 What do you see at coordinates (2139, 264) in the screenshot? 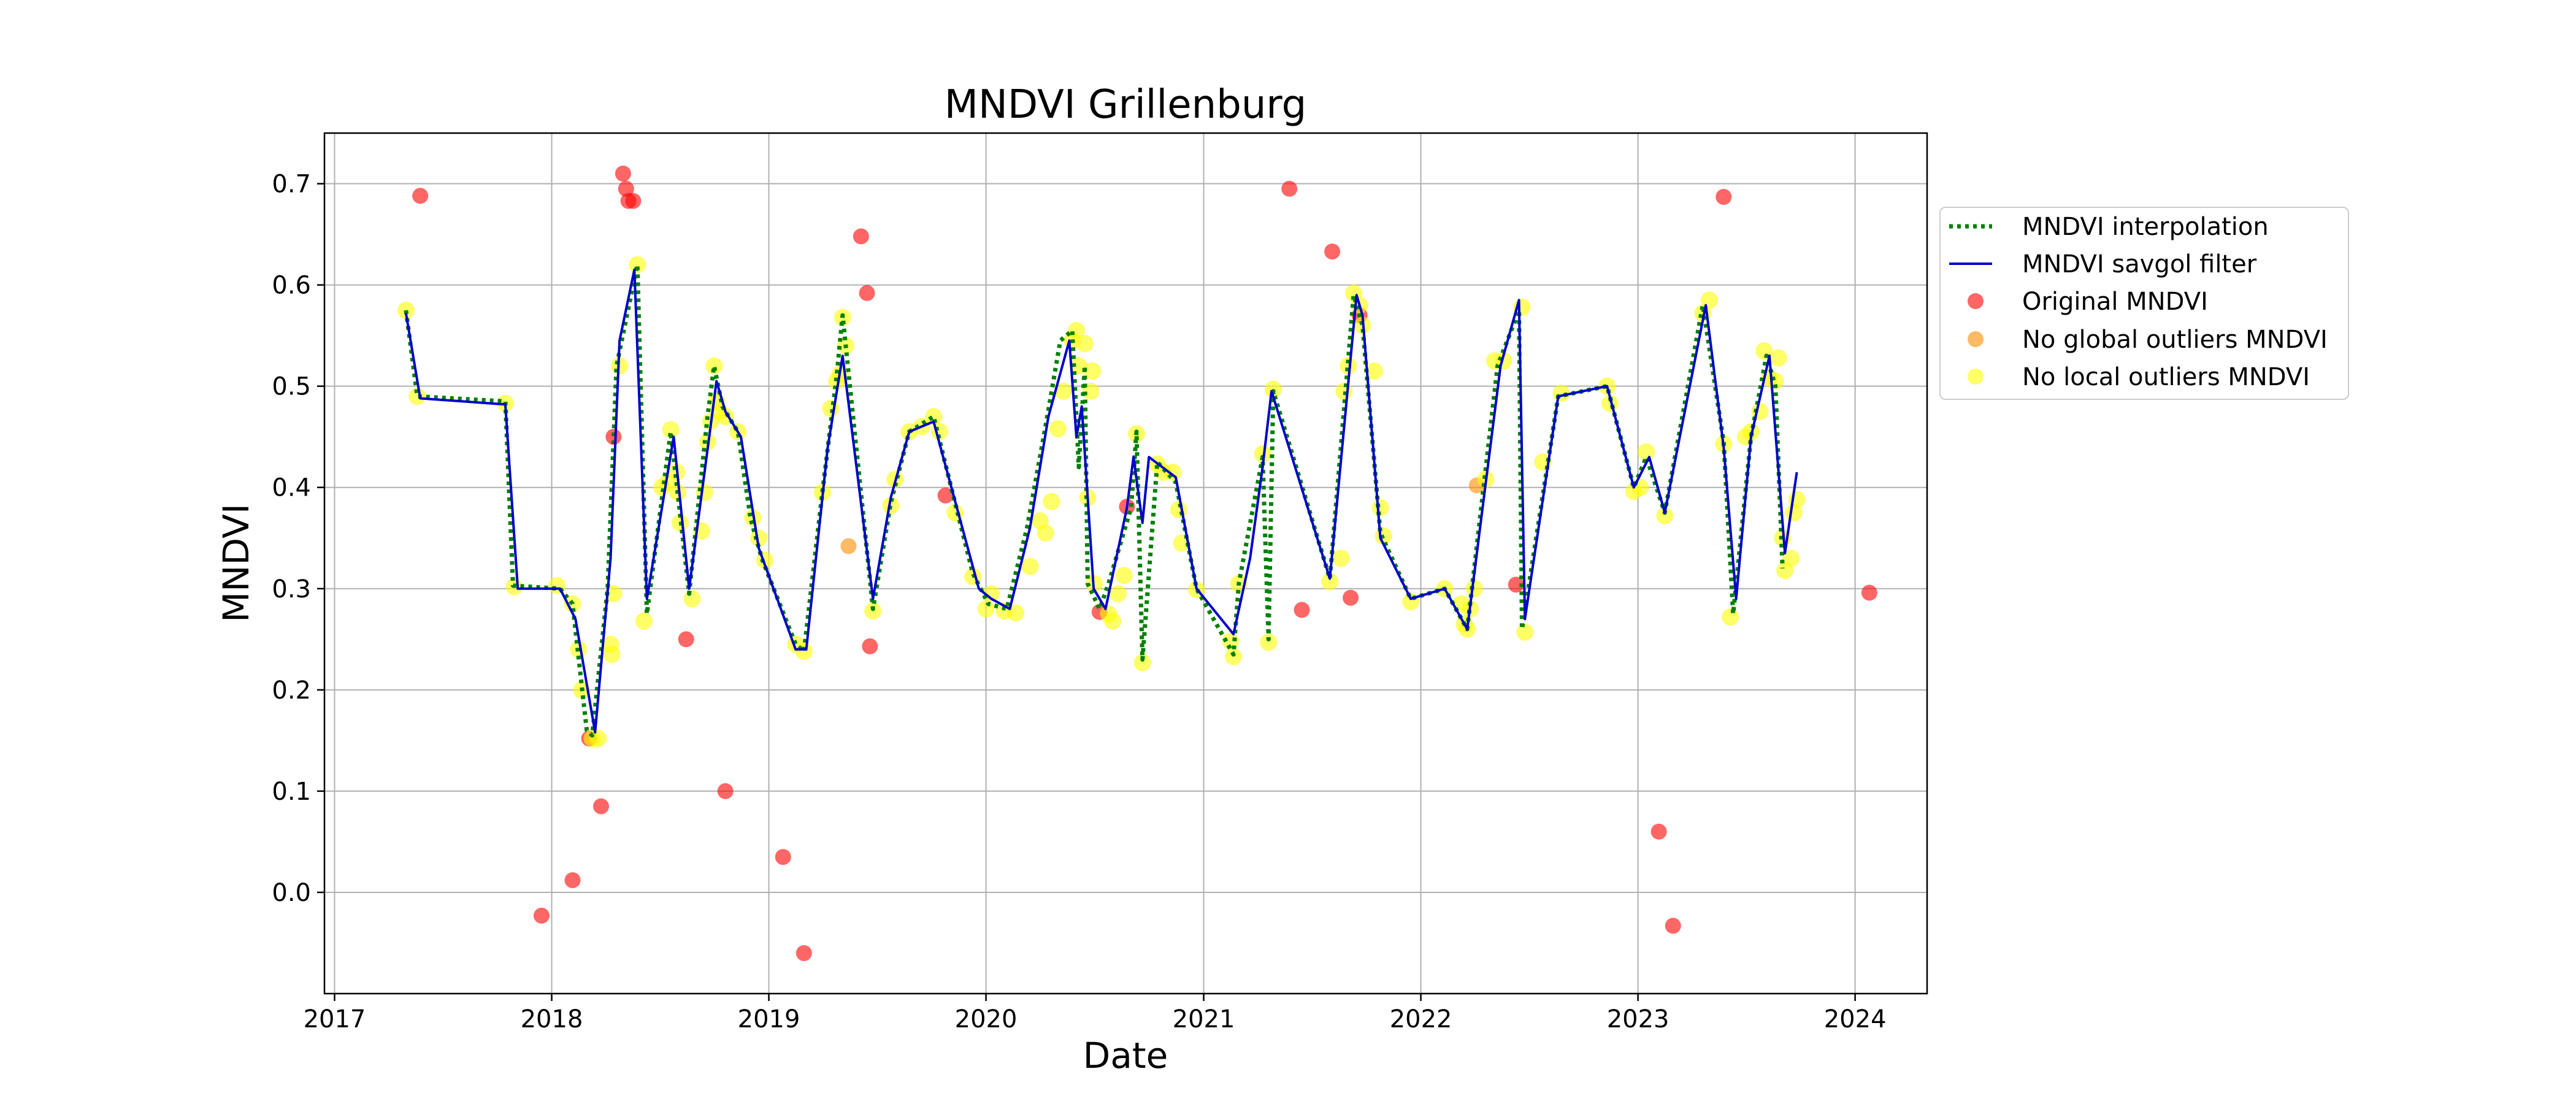
I see `legend-savgol-label: MNDVI savgol filter` at bounding box center [2139, 264].